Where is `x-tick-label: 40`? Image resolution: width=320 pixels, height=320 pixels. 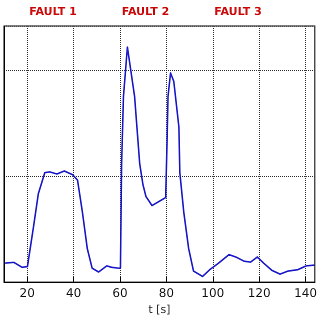 x-tick-label: 40 is located at coordinates (74, 293).